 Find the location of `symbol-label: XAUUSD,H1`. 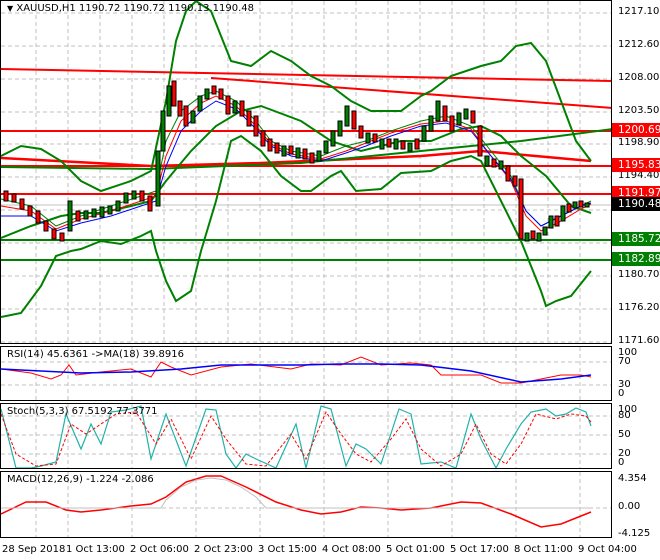

symbol-label: XAUUSD,H1 is located at coordinates (46, 8).